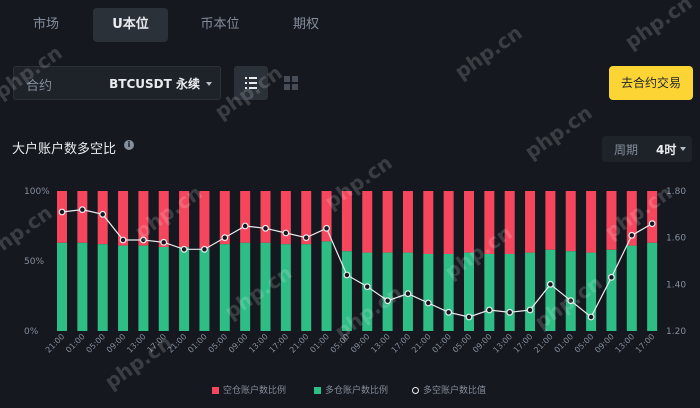  I want to click on market-tabs: 市场 U本位 币本位 期权, so click(350, 26).